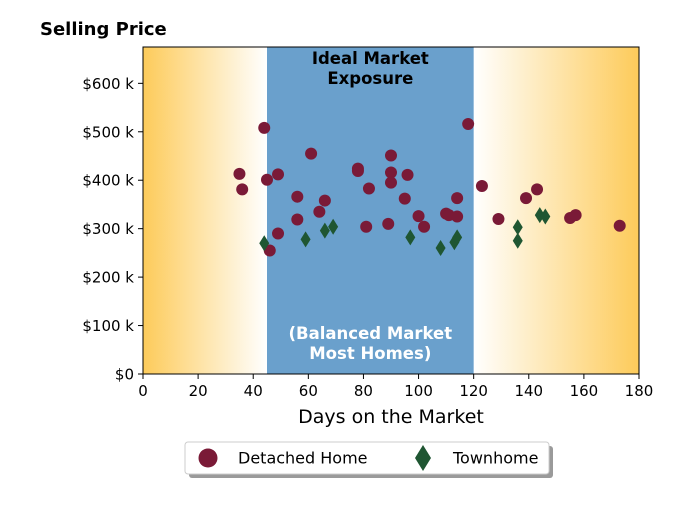  Describe the element at coordinates (205, 210) in the screenshot. I see `left-gradient-zone` at that location.